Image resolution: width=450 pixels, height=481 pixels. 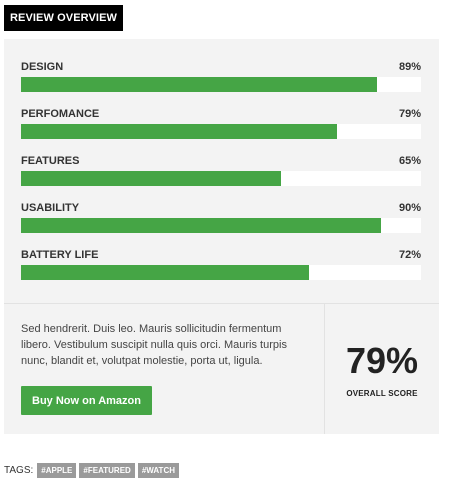 I want to click on criterion-features: FEATURES 65%, so click(x=221, y=176).